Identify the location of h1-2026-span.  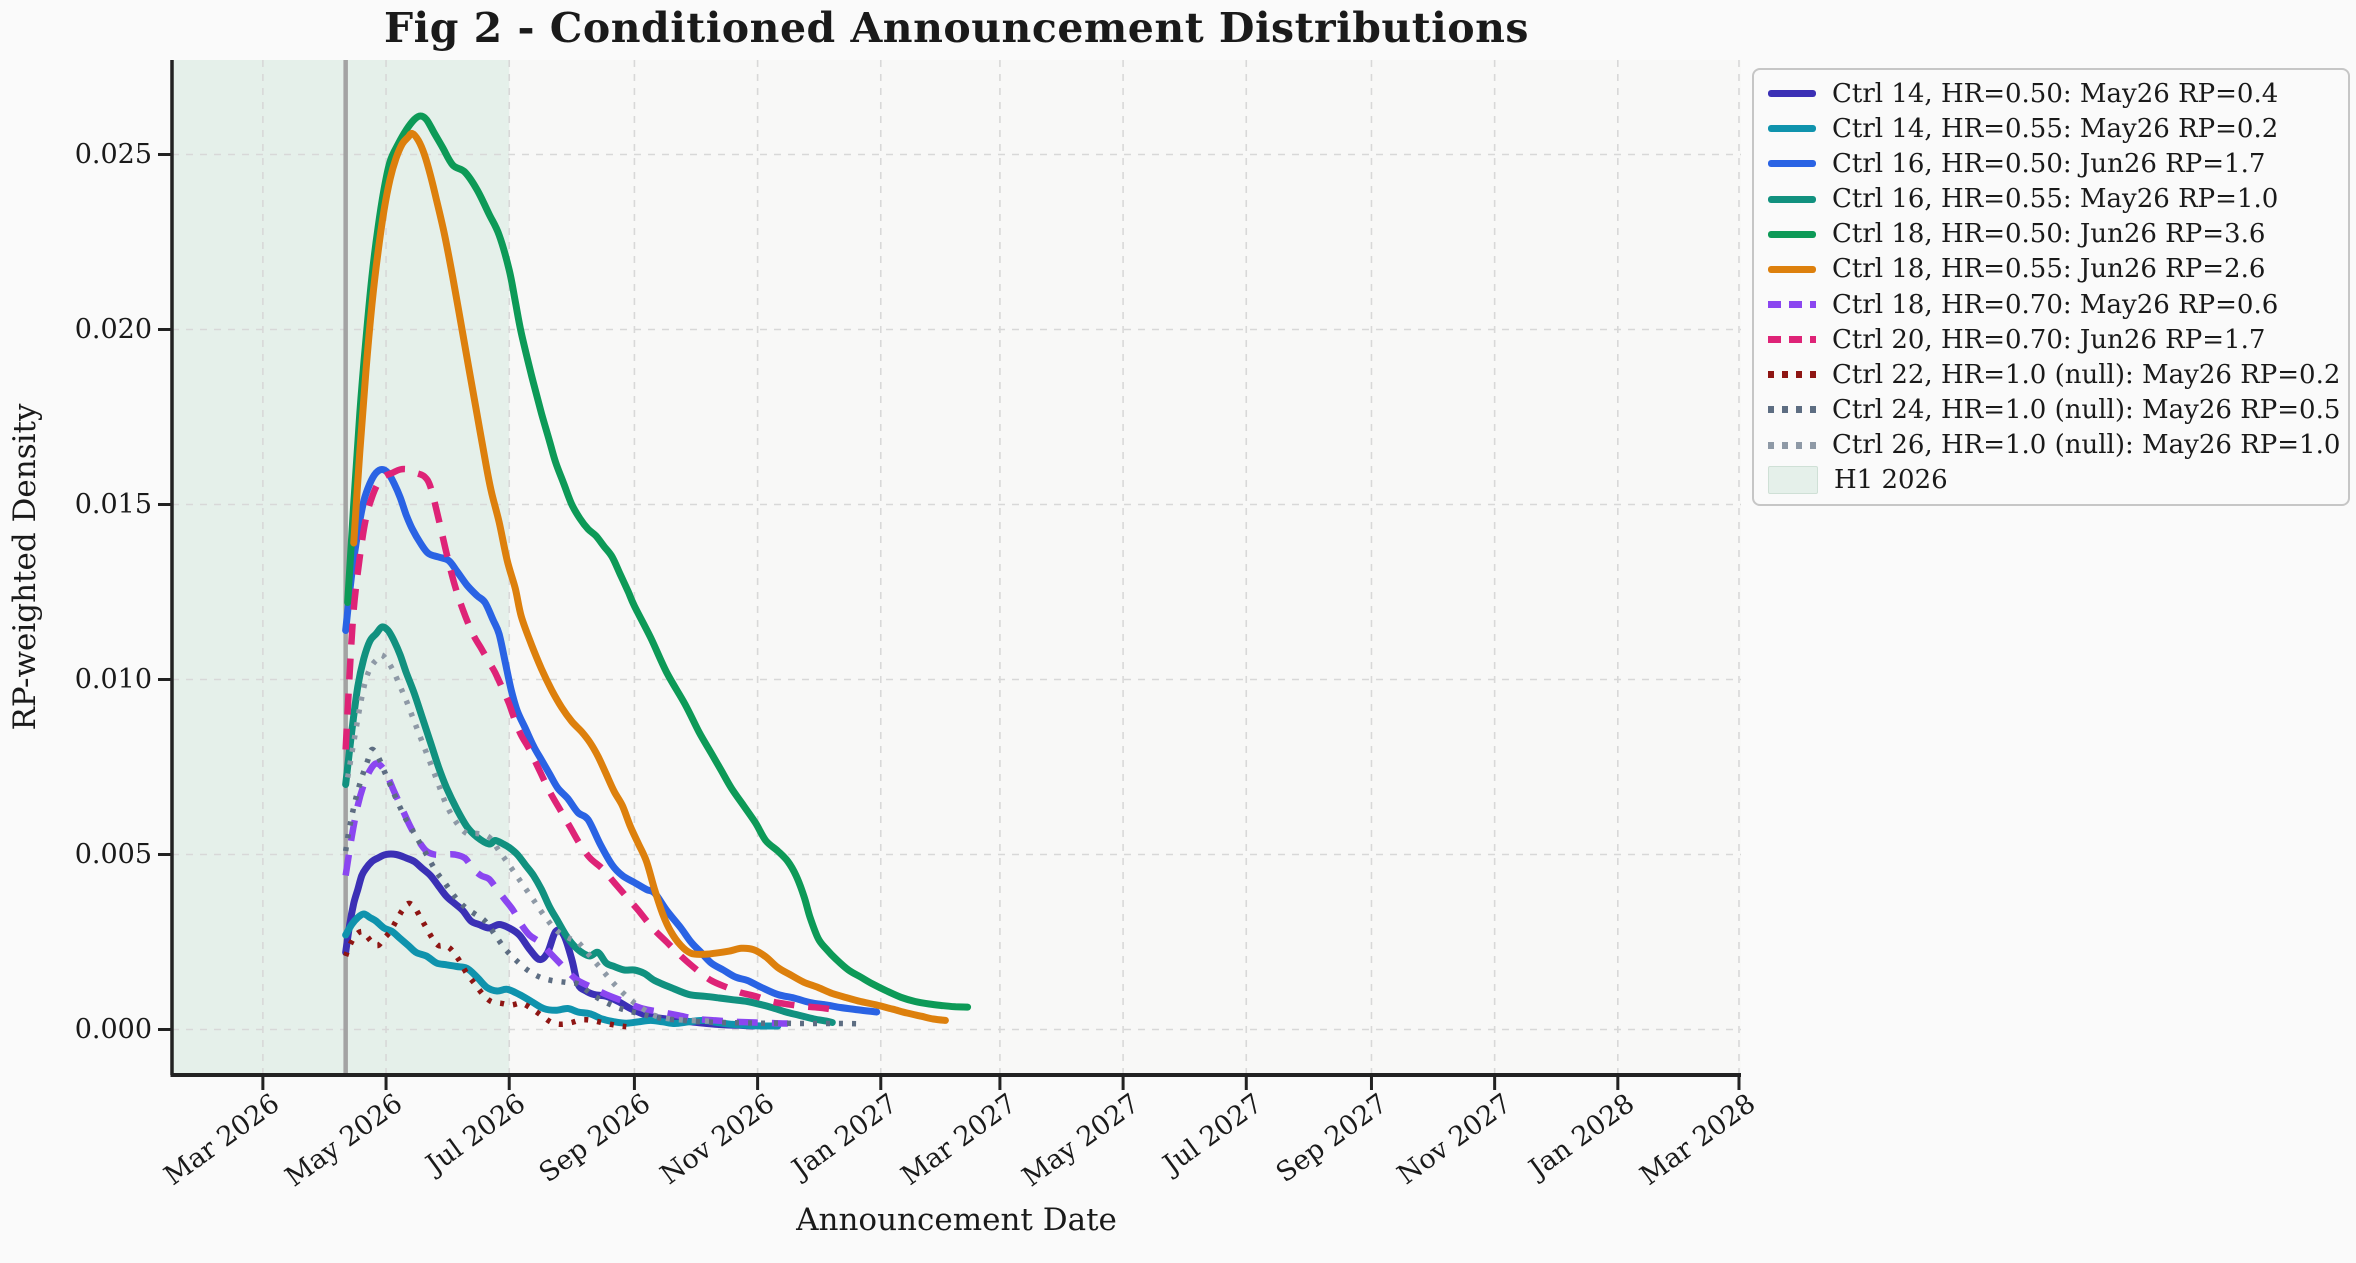
(341, 567).